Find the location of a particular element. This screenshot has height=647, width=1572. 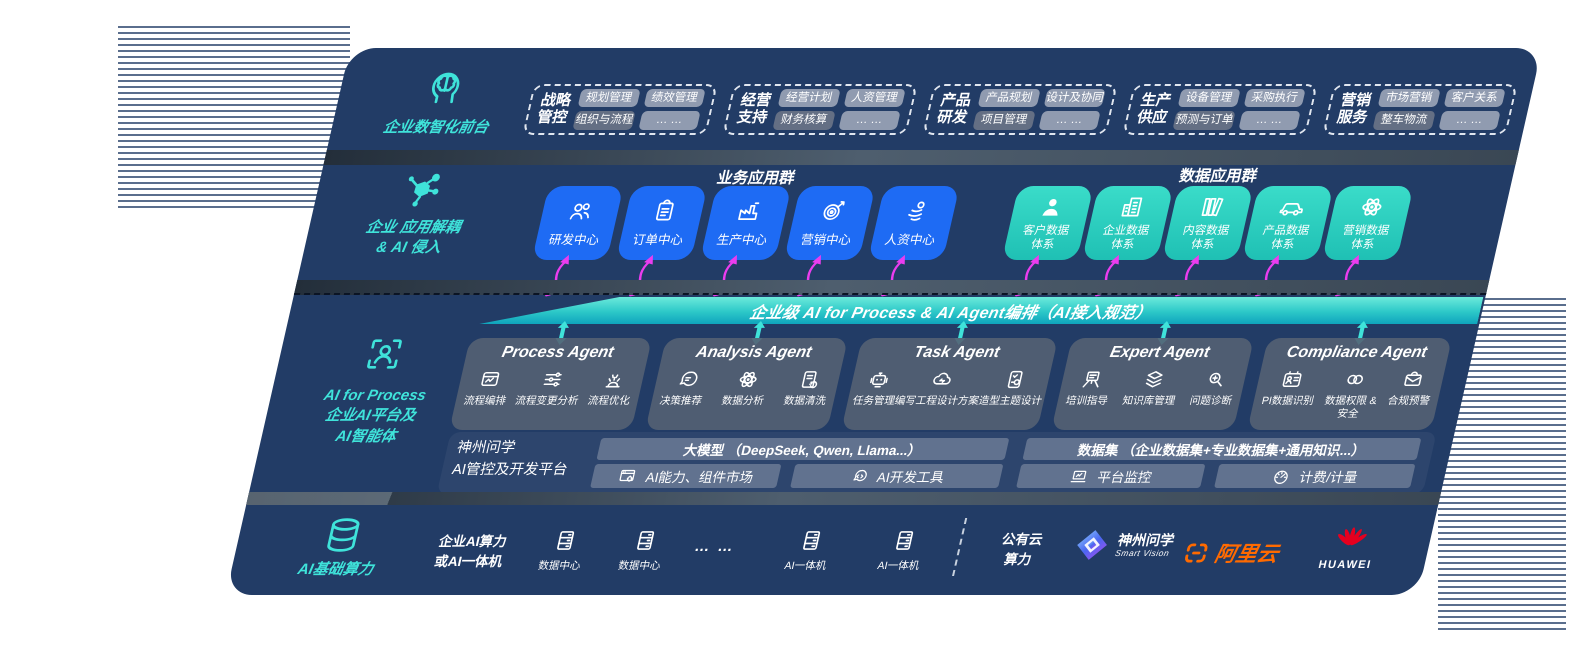

app-box-rd-center: 研发中心 is located at coordinates (577, 223).